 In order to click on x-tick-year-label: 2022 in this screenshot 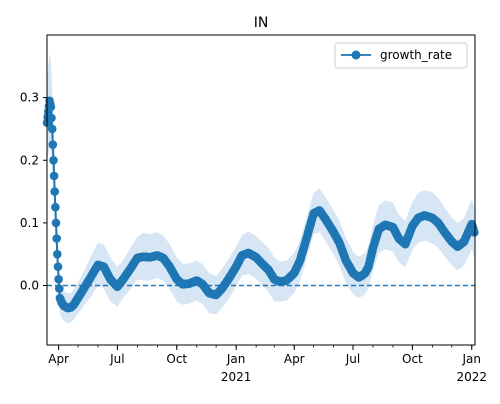, I will do `click(471, 377)`.